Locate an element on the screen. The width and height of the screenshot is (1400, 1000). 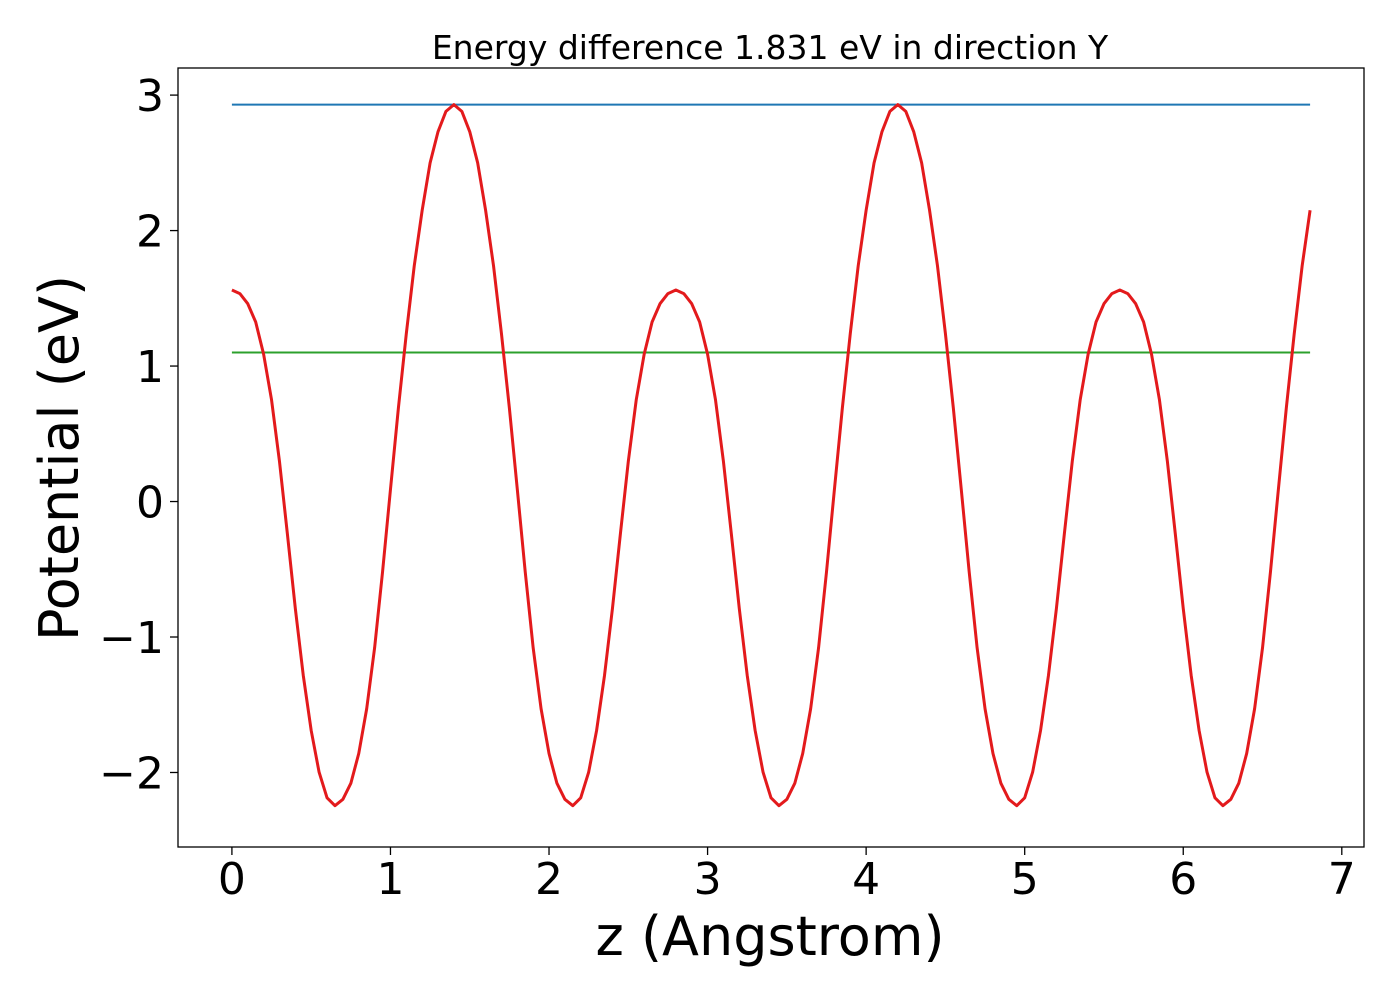
x-tick-label: 0 is located at coordinates (232, 879).